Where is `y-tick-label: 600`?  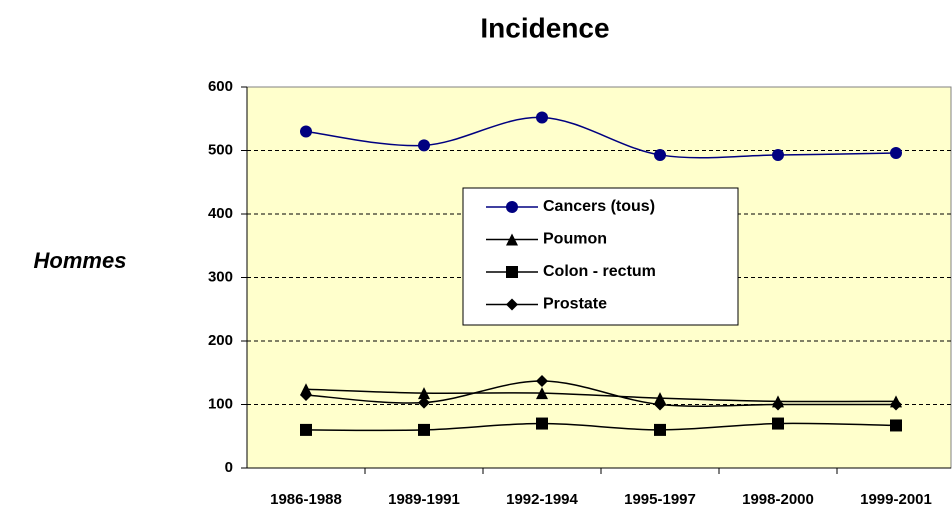 y-tick-label: 600 is located at coordinates (220, 86).